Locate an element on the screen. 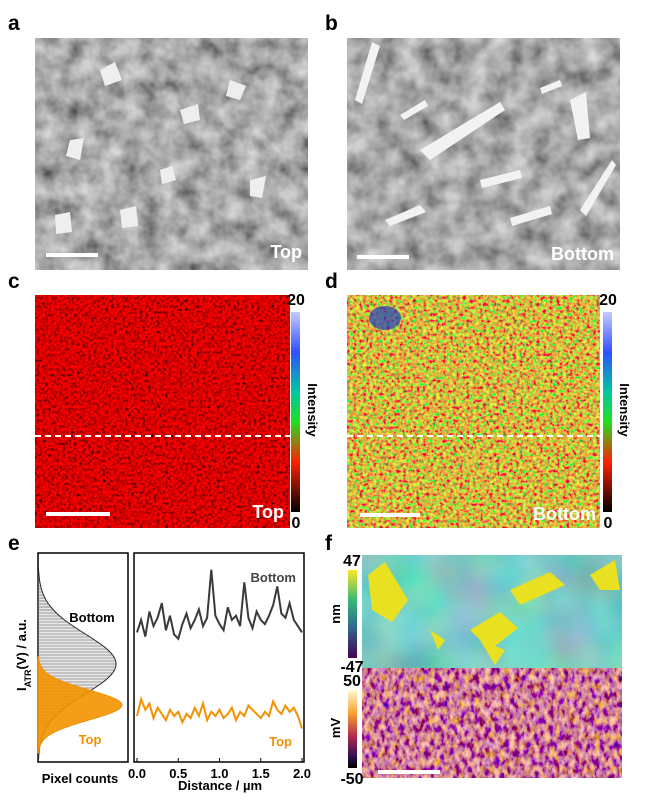 The width and height of the screenshot is (646, 800). panel-label: b is located at coordinates (331, 23).